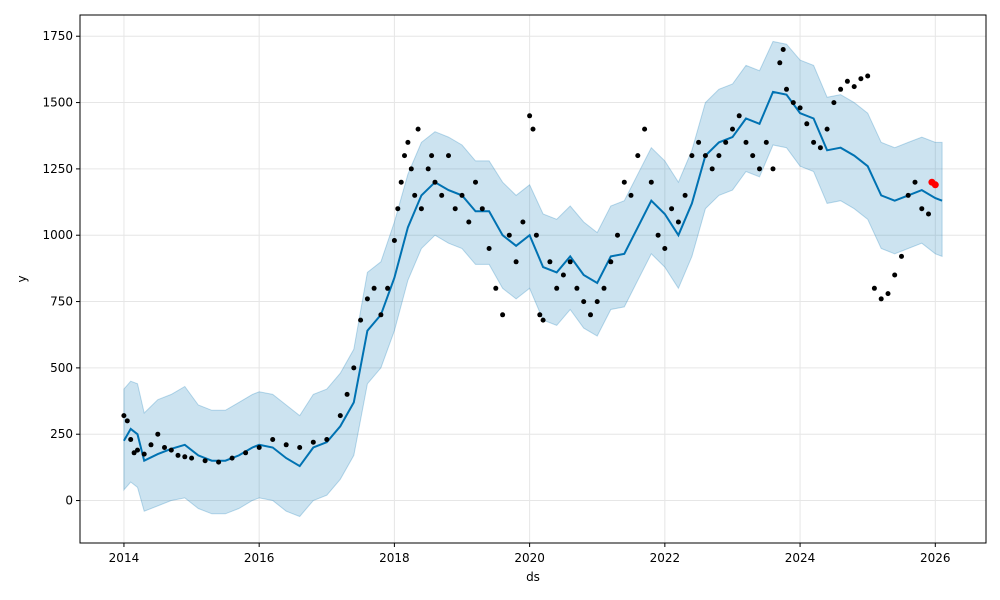  I want to click on x-tick-label: 2016, so click(259, 558).